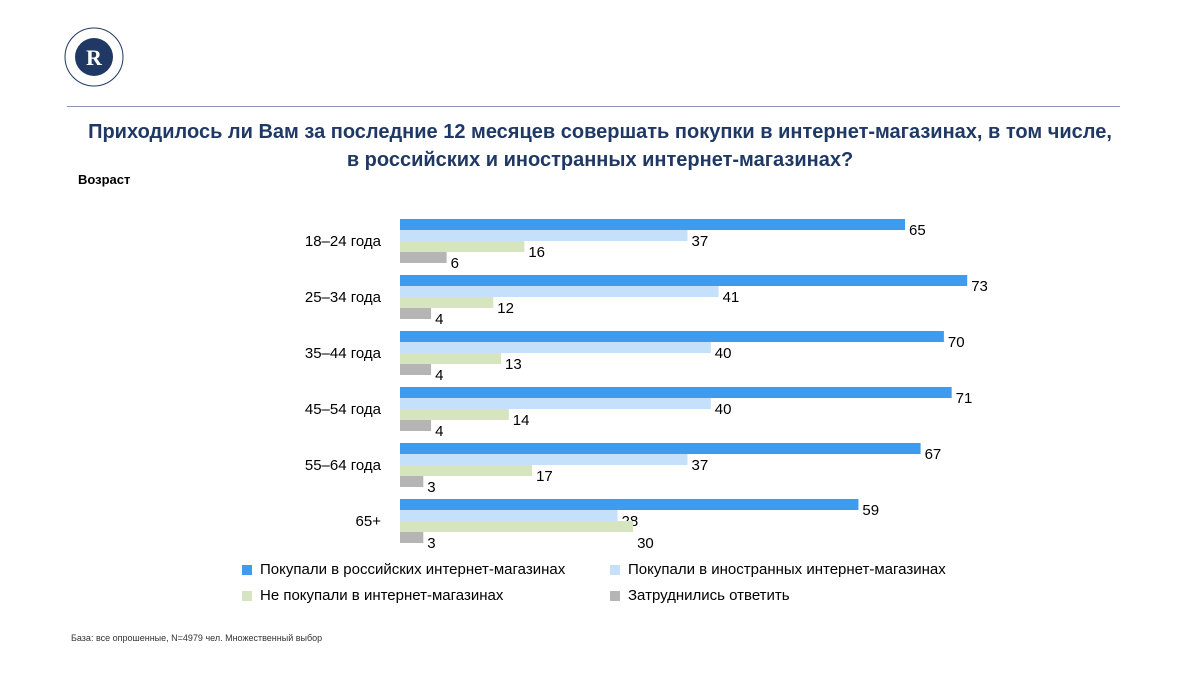 The width and height of the screenshot is (1200, 676). I want to click on category-label: 18–24 года, so click(343, 241).